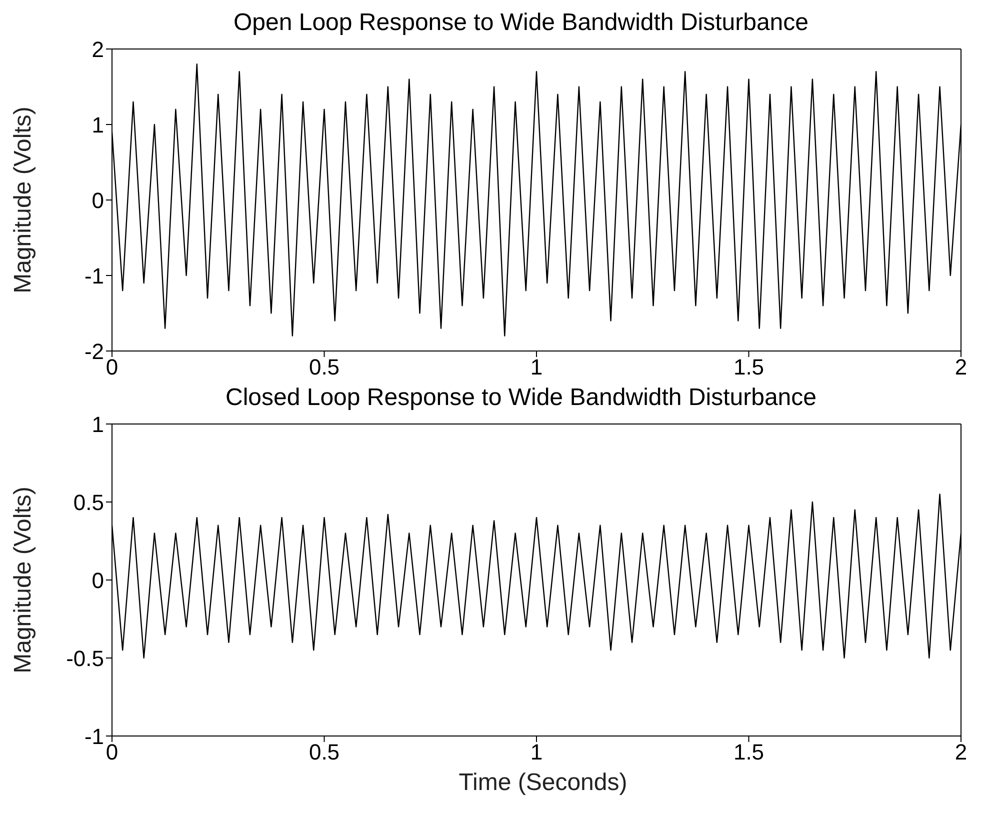 Image resolution: width=982 pixels, height=820 pixels. Describe the element at coordinates (88, 502) in the screenshot. I see `y-tick-label: 0.5` at that location.